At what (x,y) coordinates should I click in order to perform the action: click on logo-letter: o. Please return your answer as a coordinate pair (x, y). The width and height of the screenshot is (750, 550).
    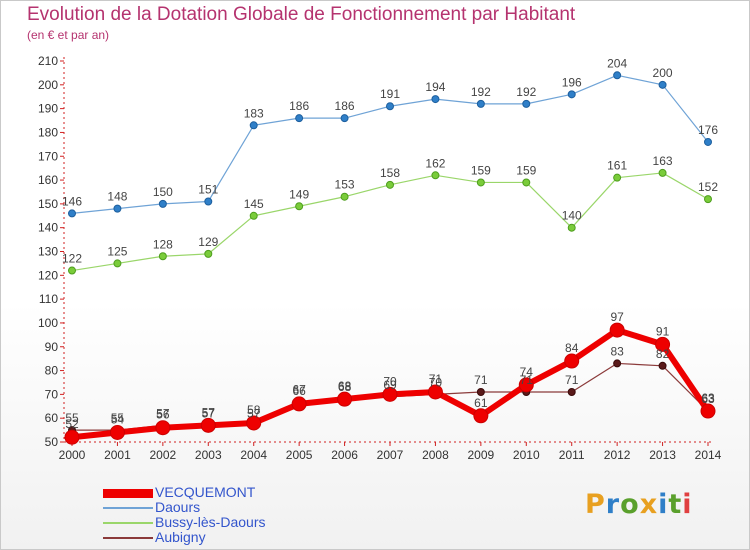
    Looking at the image, I should click on (630, 504).